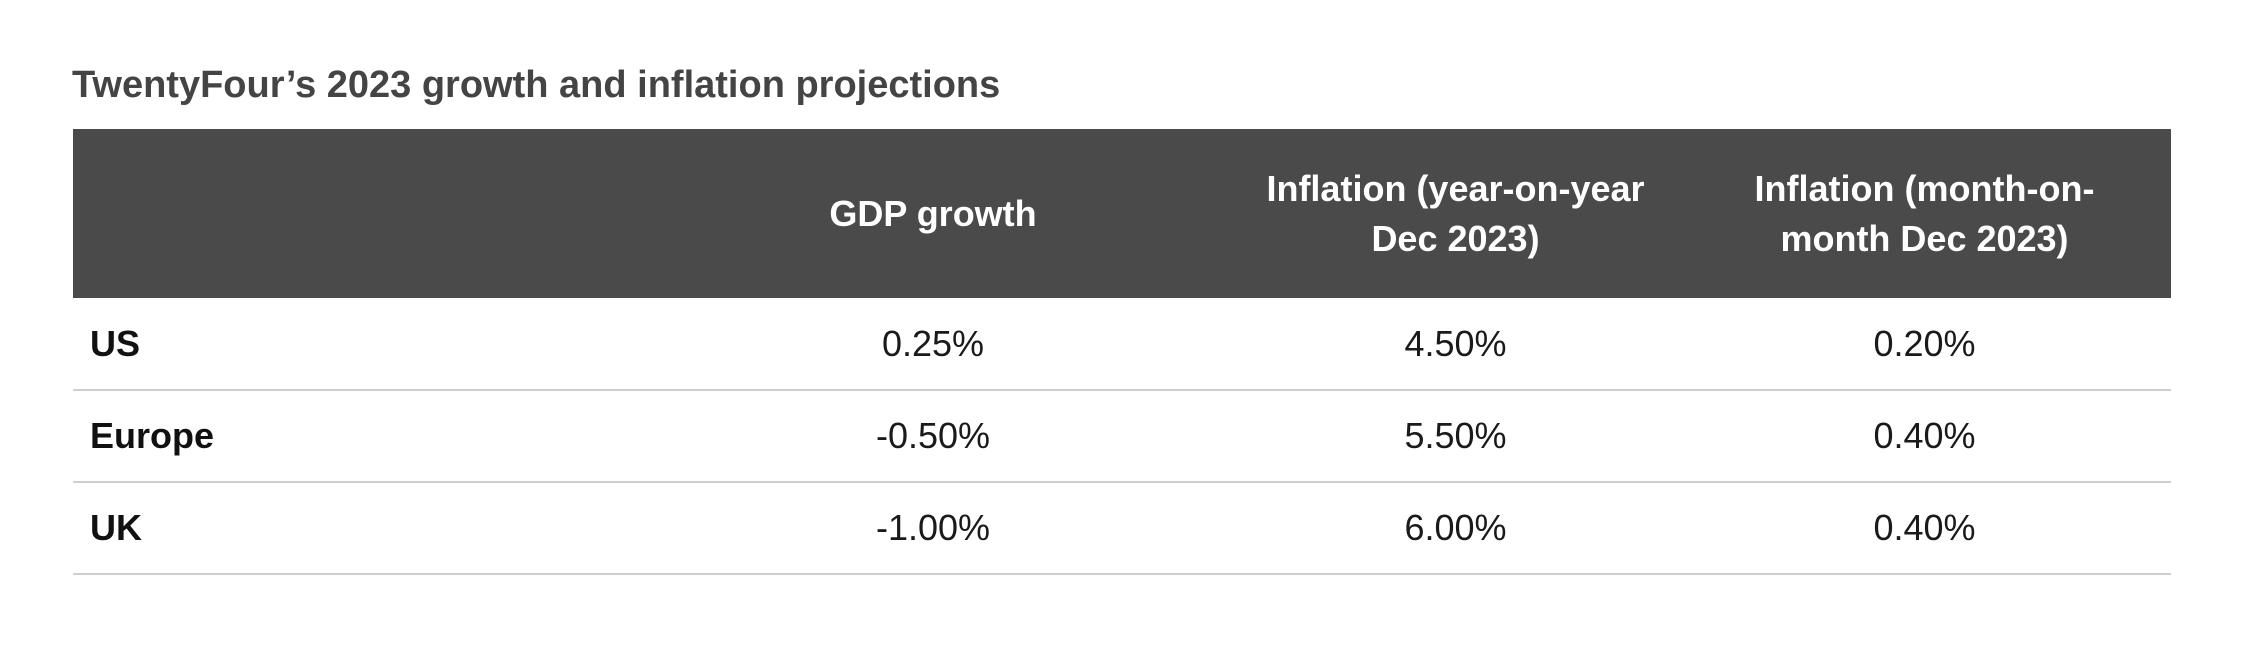 The width and height of the screenshot is (2244, 650). Describe the element at coordinates (933, 527) in the screenshot. I see `gdp-growth-cell: -1.00%` at that location.